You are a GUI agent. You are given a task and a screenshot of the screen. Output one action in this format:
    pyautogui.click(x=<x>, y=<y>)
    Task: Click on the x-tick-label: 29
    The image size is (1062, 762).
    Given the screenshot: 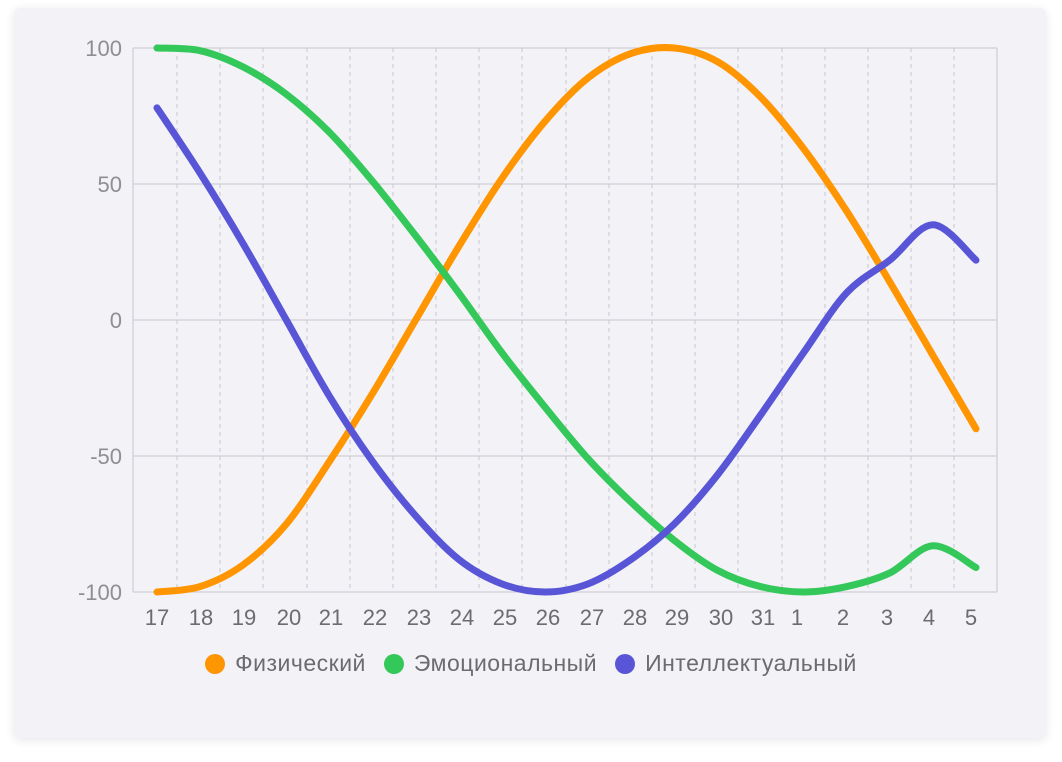 What is the action you would take?
    pyautogui.click(x=677, y=617)
    